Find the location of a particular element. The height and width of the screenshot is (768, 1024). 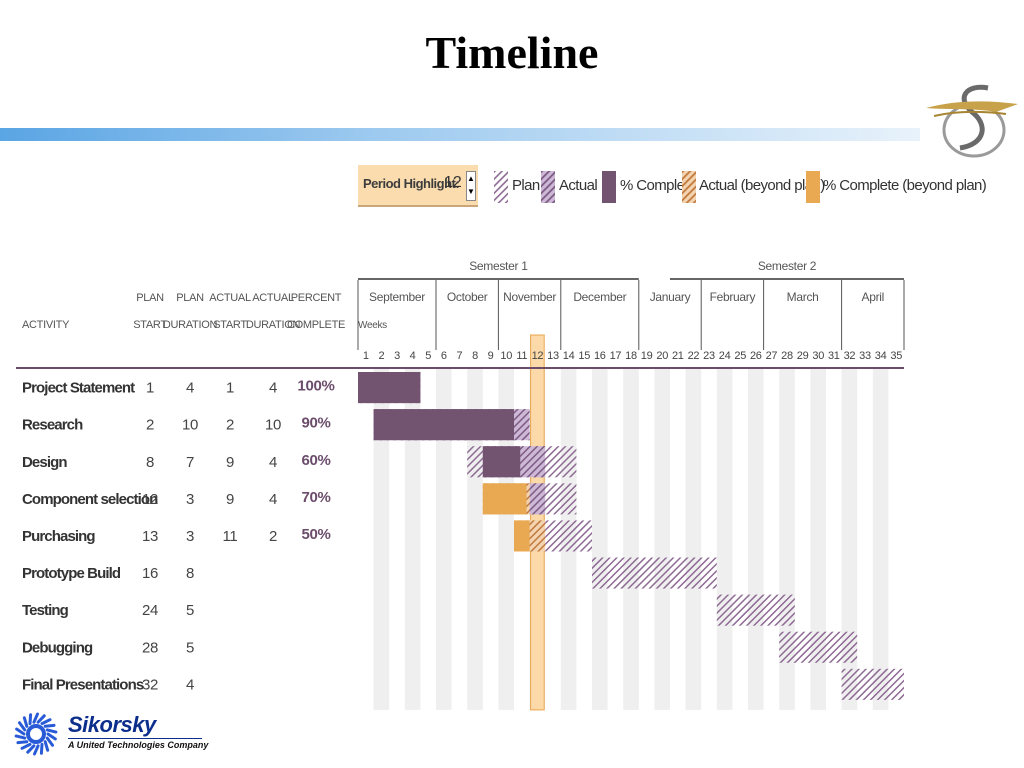

week-number: 17 is located at coordinates (616, 356).